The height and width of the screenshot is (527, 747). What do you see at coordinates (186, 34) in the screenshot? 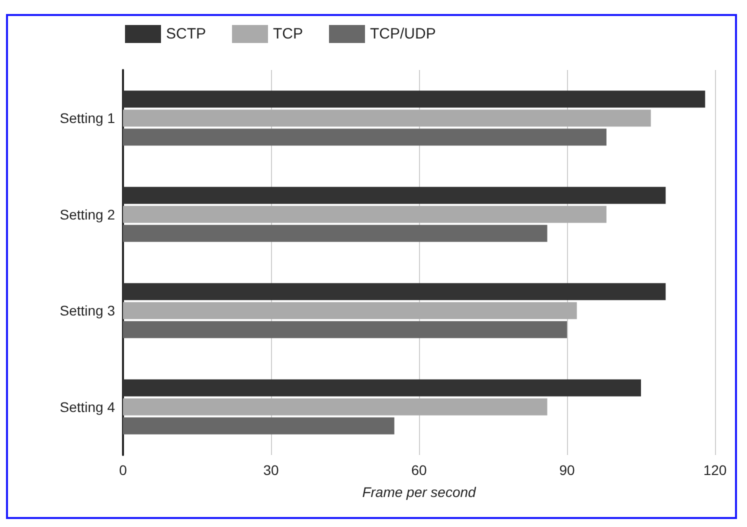
I see `legend-label: SCTP` at bounding box center [186, 34].